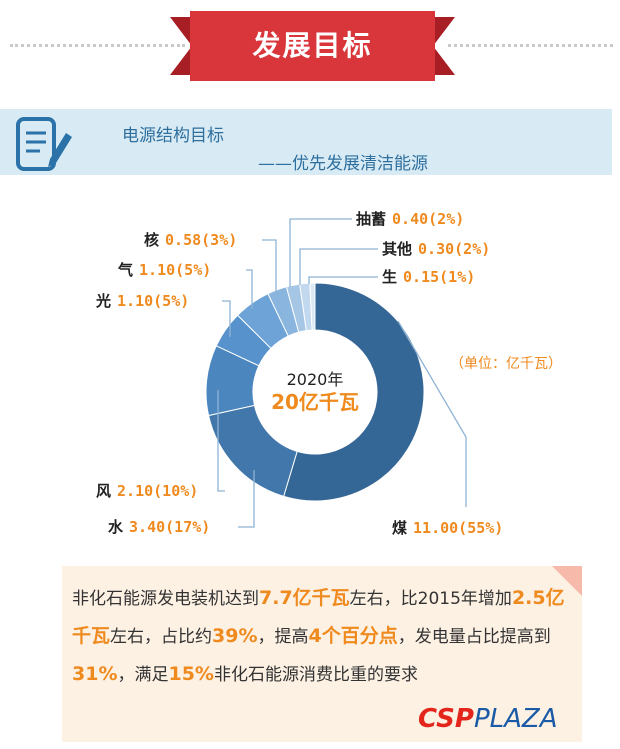 This screenshot has height=749, width=620. I want to click on leader-line-hydro, so click(246, 499).